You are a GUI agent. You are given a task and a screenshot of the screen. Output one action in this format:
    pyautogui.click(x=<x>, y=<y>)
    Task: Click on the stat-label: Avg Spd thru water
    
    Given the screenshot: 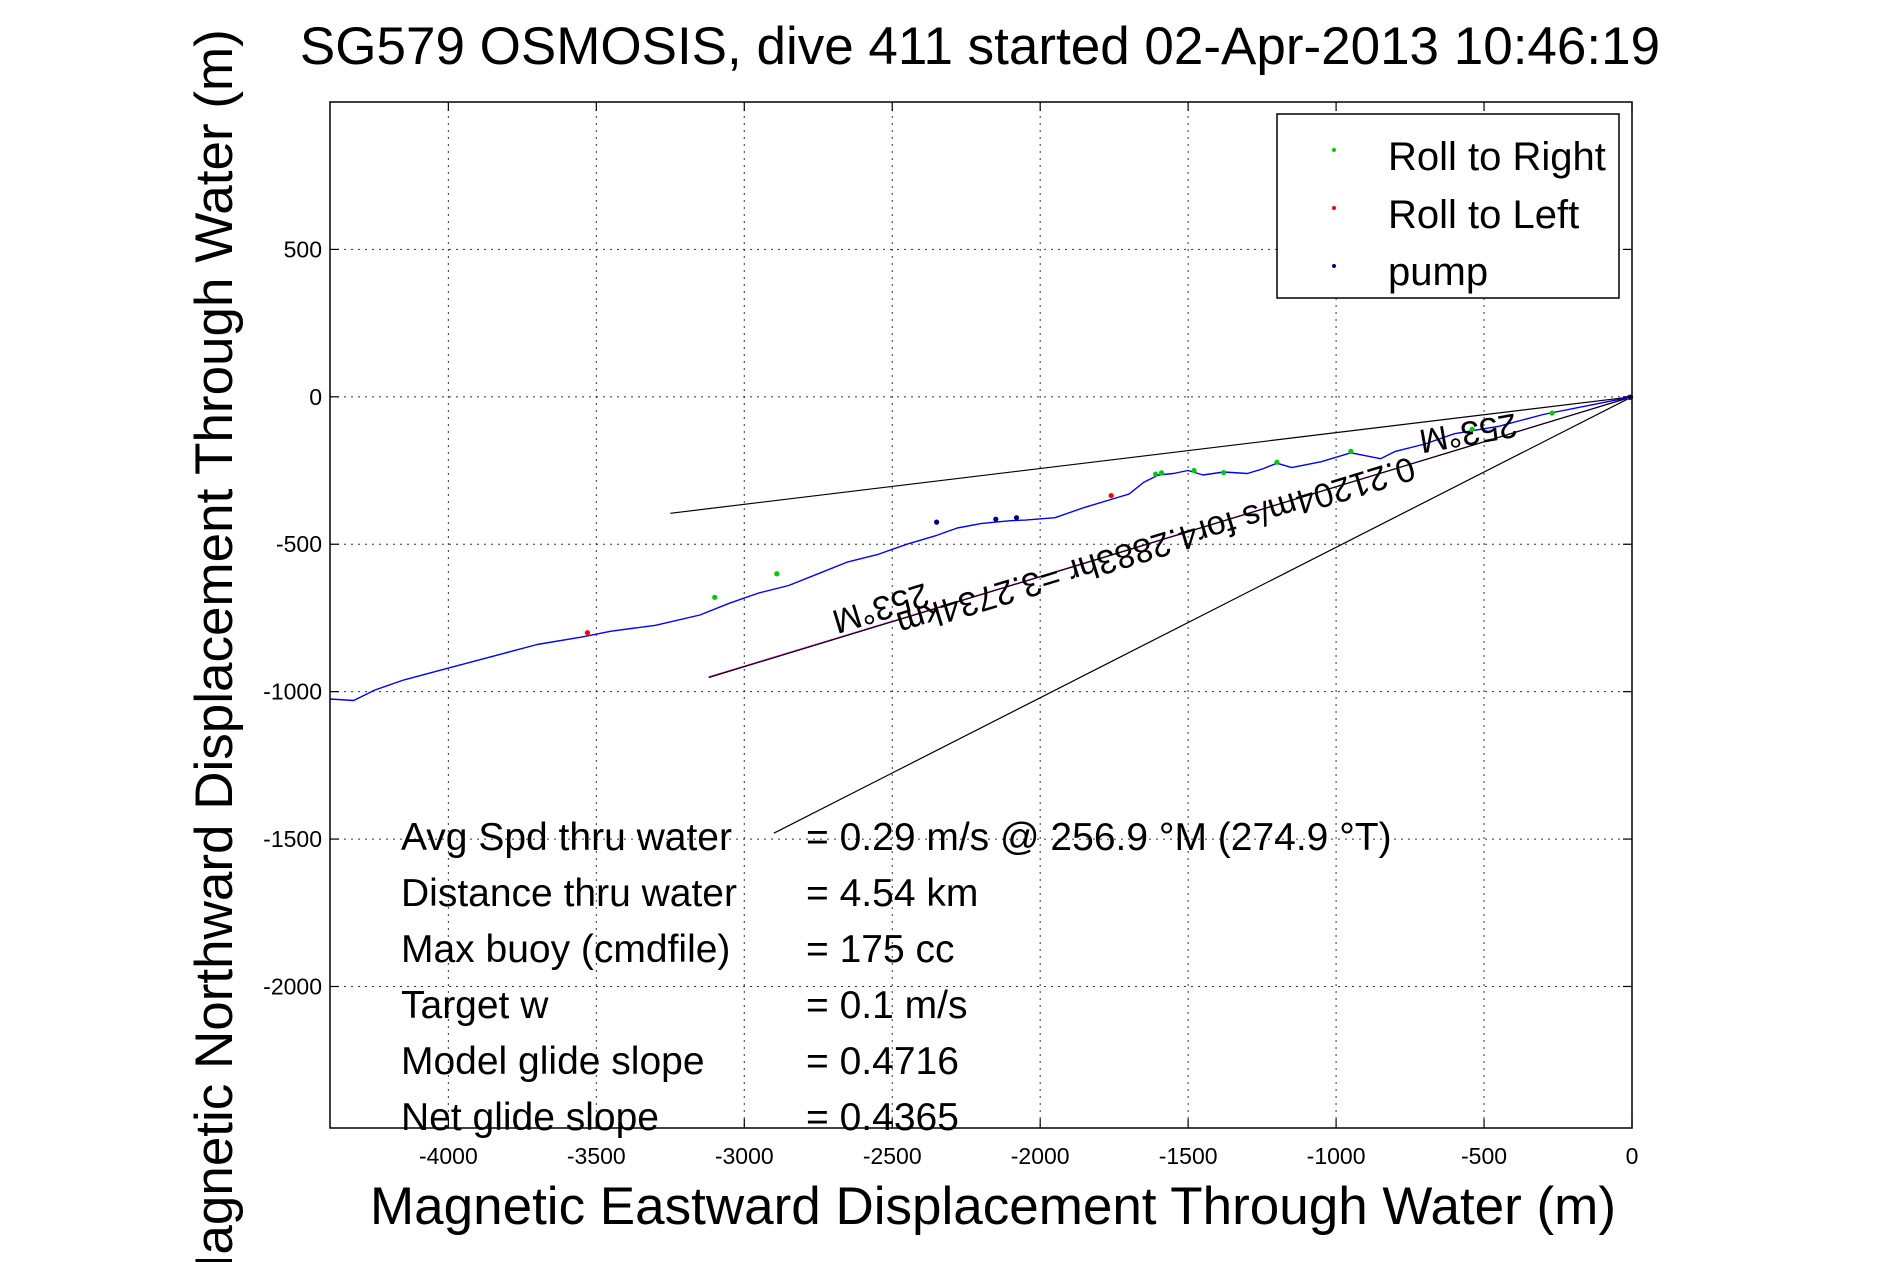 What is the action you would take?
    pyautogui.click(x=566, y=837)
    